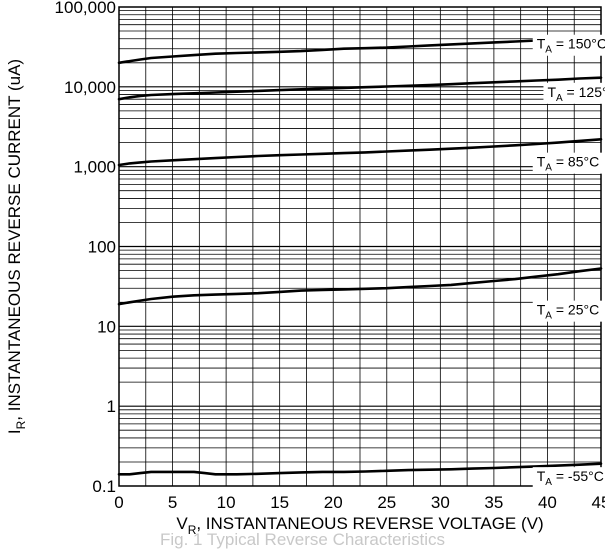 This screenshot has height=550, width=605. What do you see at coordinates (104, 486) in the screenshot?
I see `y-tick-label: 0.1` at bounding box center [104, 486].